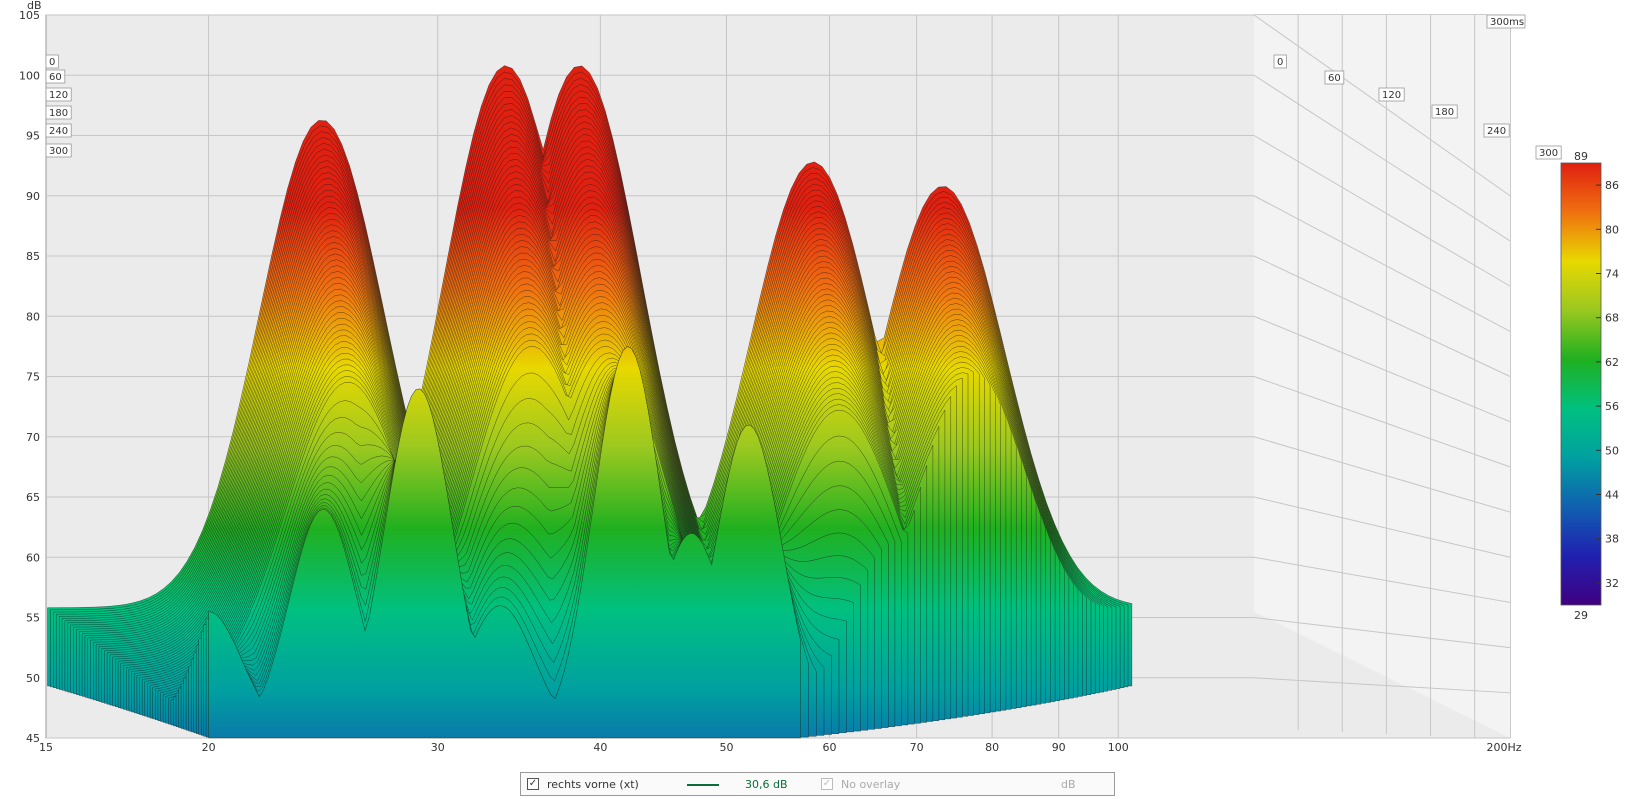 Image resolution: width=1633 pixels, height=799 pixels. What do you see at coordinates (34, 6) in the screenshot?
I see `y-axis-label: dB` at bounding box center [34, 6].